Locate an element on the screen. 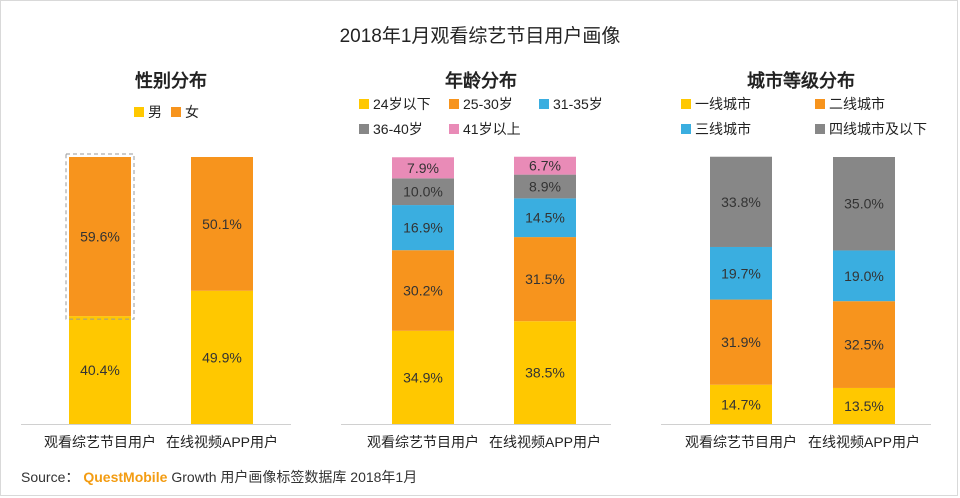  age-data-label: 31.5% is located at coordinates (545, 279).